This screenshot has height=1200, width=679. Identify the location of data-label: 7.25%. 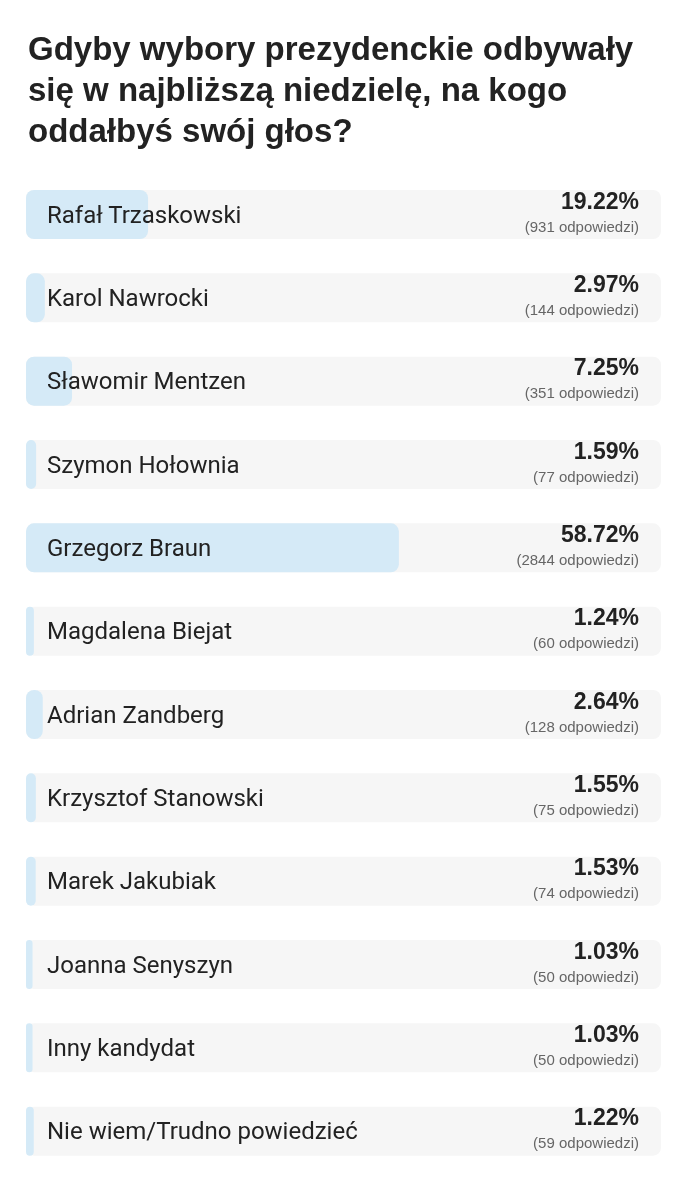
(606, 367).